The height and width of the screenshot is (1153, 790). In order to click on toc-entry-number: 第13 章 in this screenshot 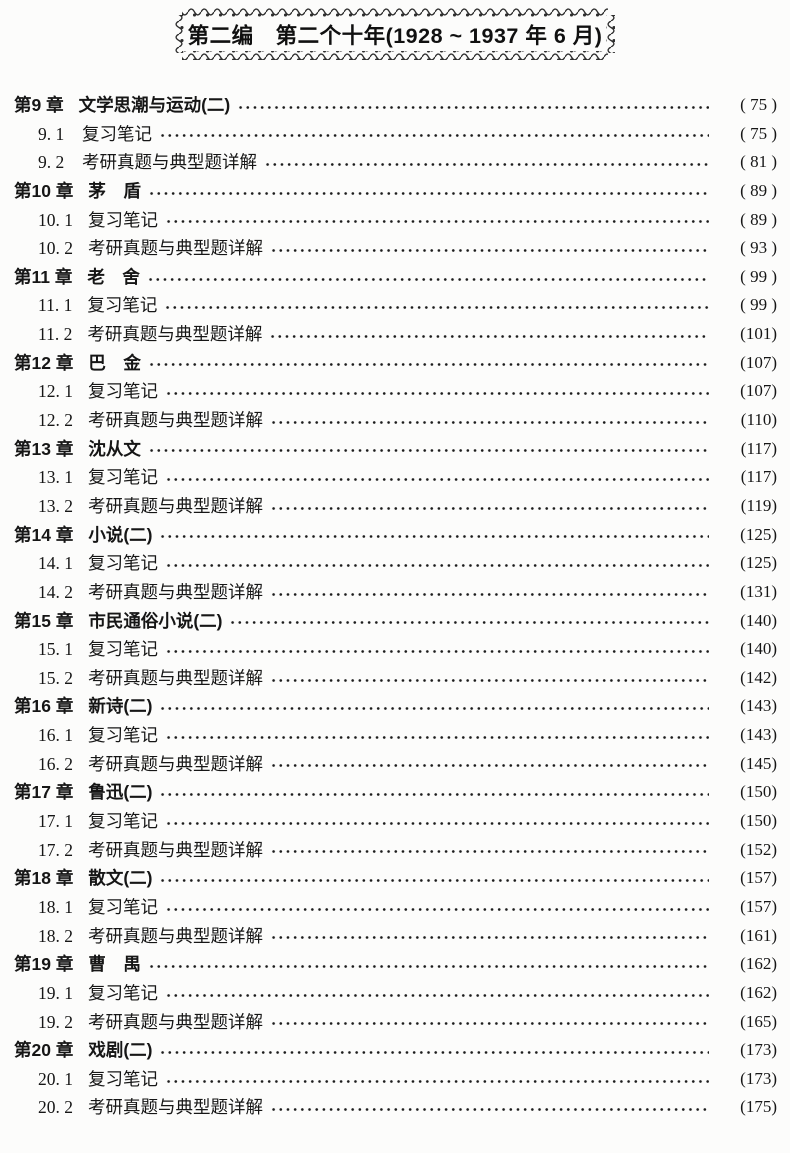, I will do `click(44, 448)`.